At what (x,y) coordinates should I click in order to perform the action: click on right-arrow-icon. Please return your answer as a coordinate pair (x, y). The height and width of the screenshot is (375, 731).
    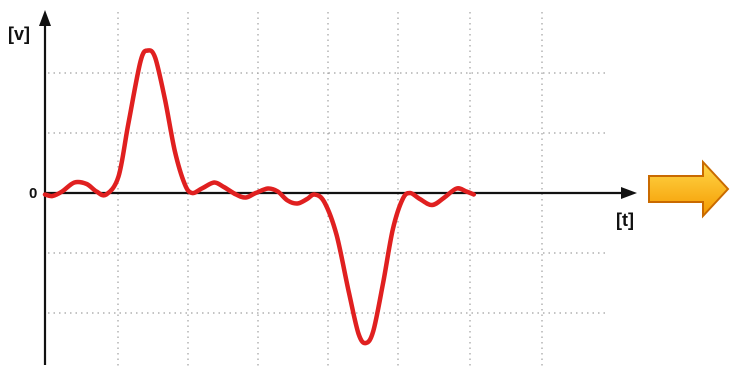
    Looking at the image, I should click on (689, 189).